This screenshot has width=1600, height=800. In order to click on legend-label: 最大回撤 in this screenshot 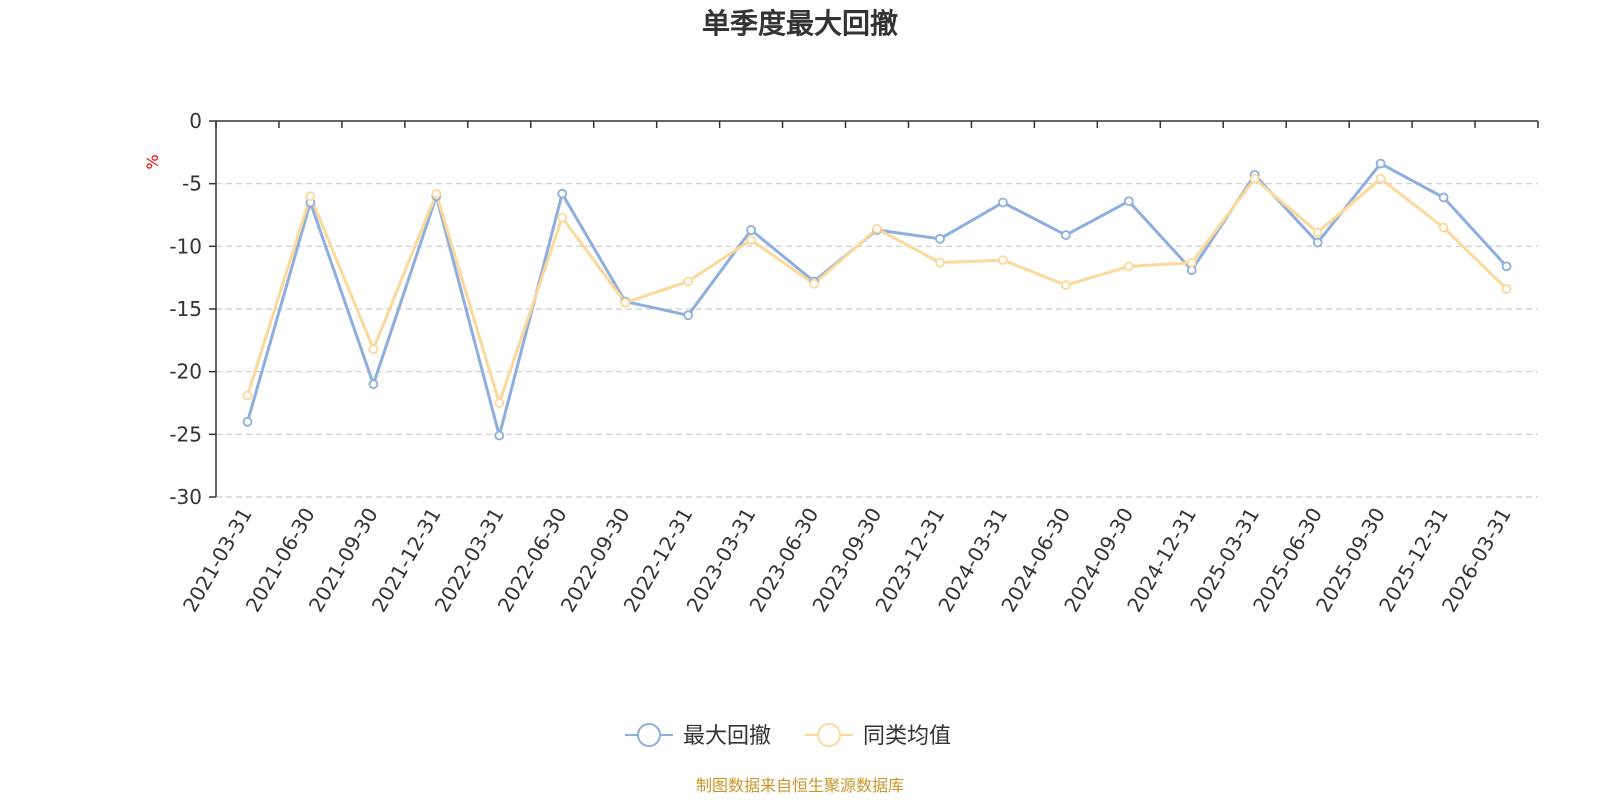, I will do `click(727, 736)`.